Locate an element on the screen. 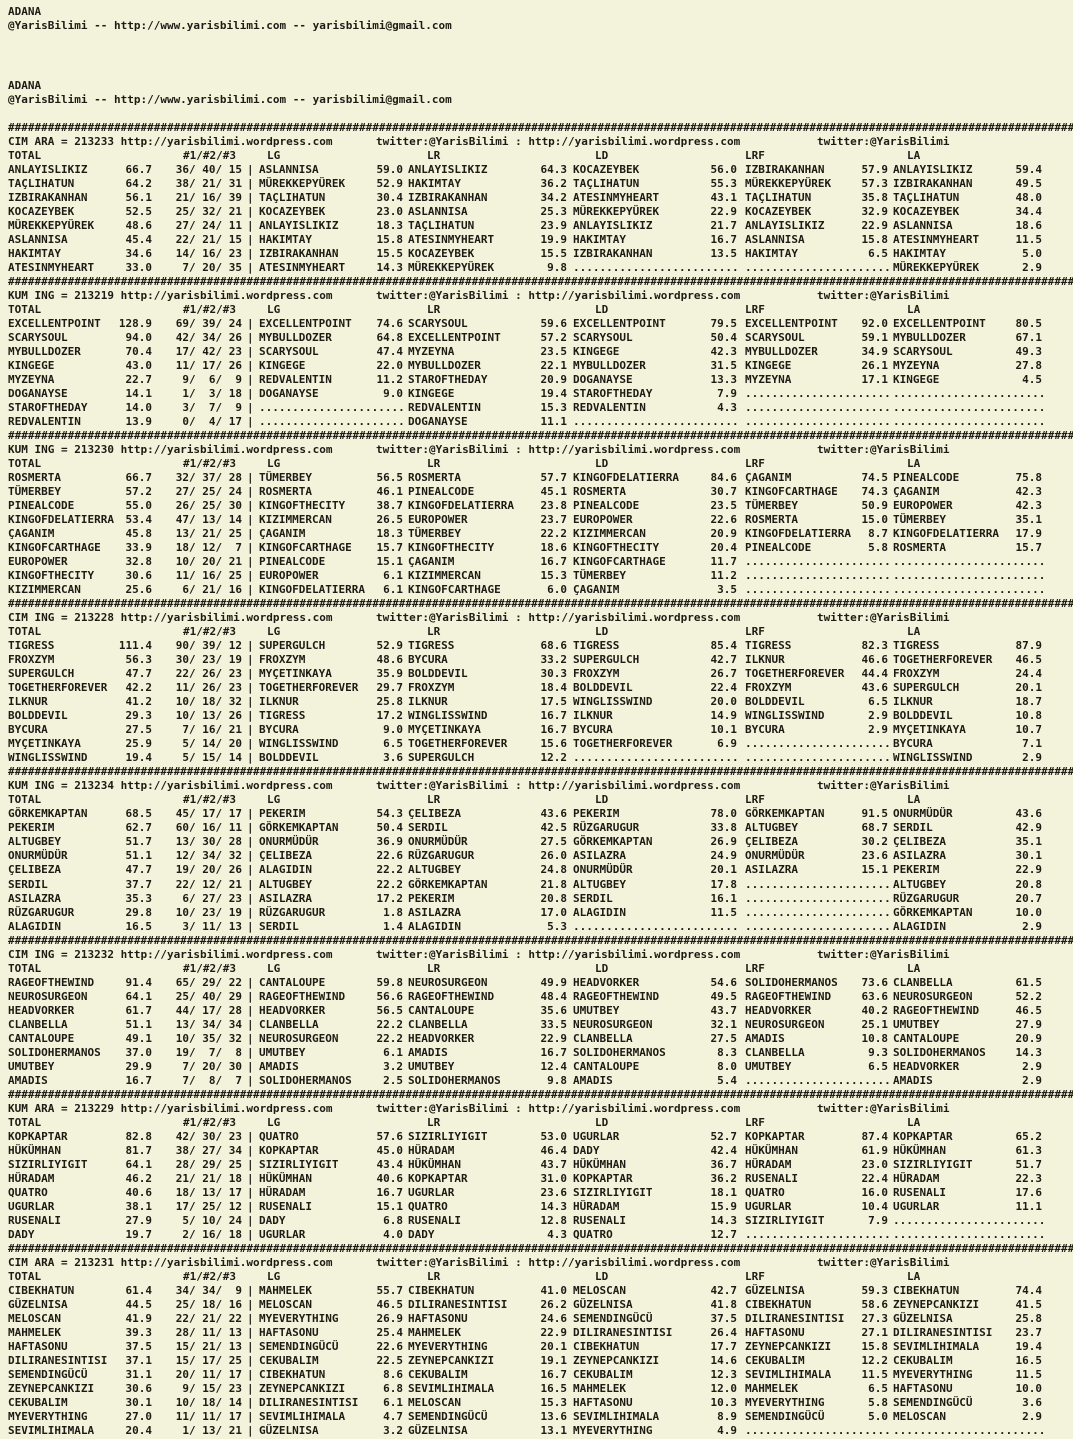 The height and width of the screenshot is (1439, 1073). ld-value: 55.3 is located at coordinates (724, 183).